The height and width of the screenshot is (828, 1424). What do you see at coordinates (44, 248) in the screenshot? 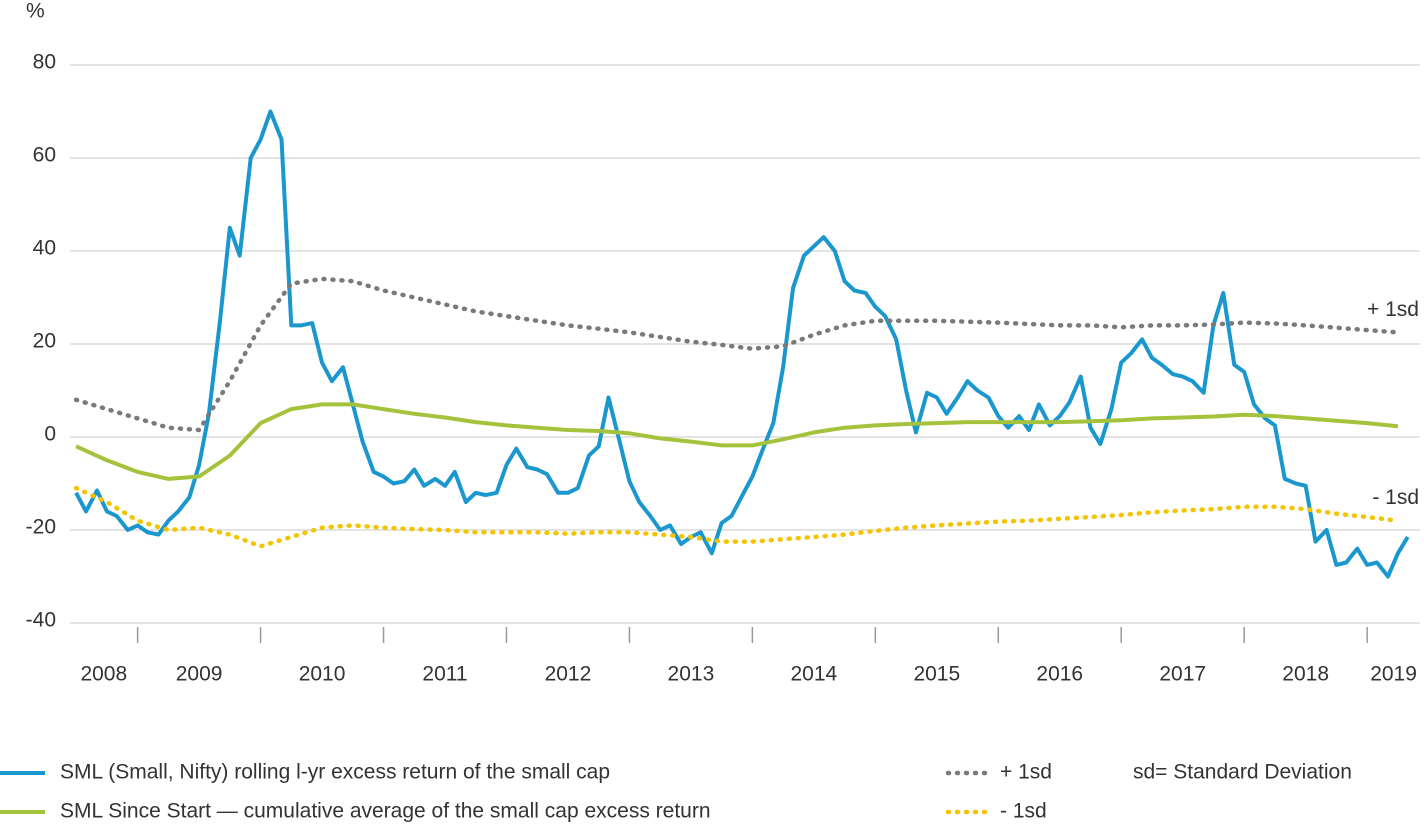
I see `y-tick-label: 40` at bounding box center [44, 248].